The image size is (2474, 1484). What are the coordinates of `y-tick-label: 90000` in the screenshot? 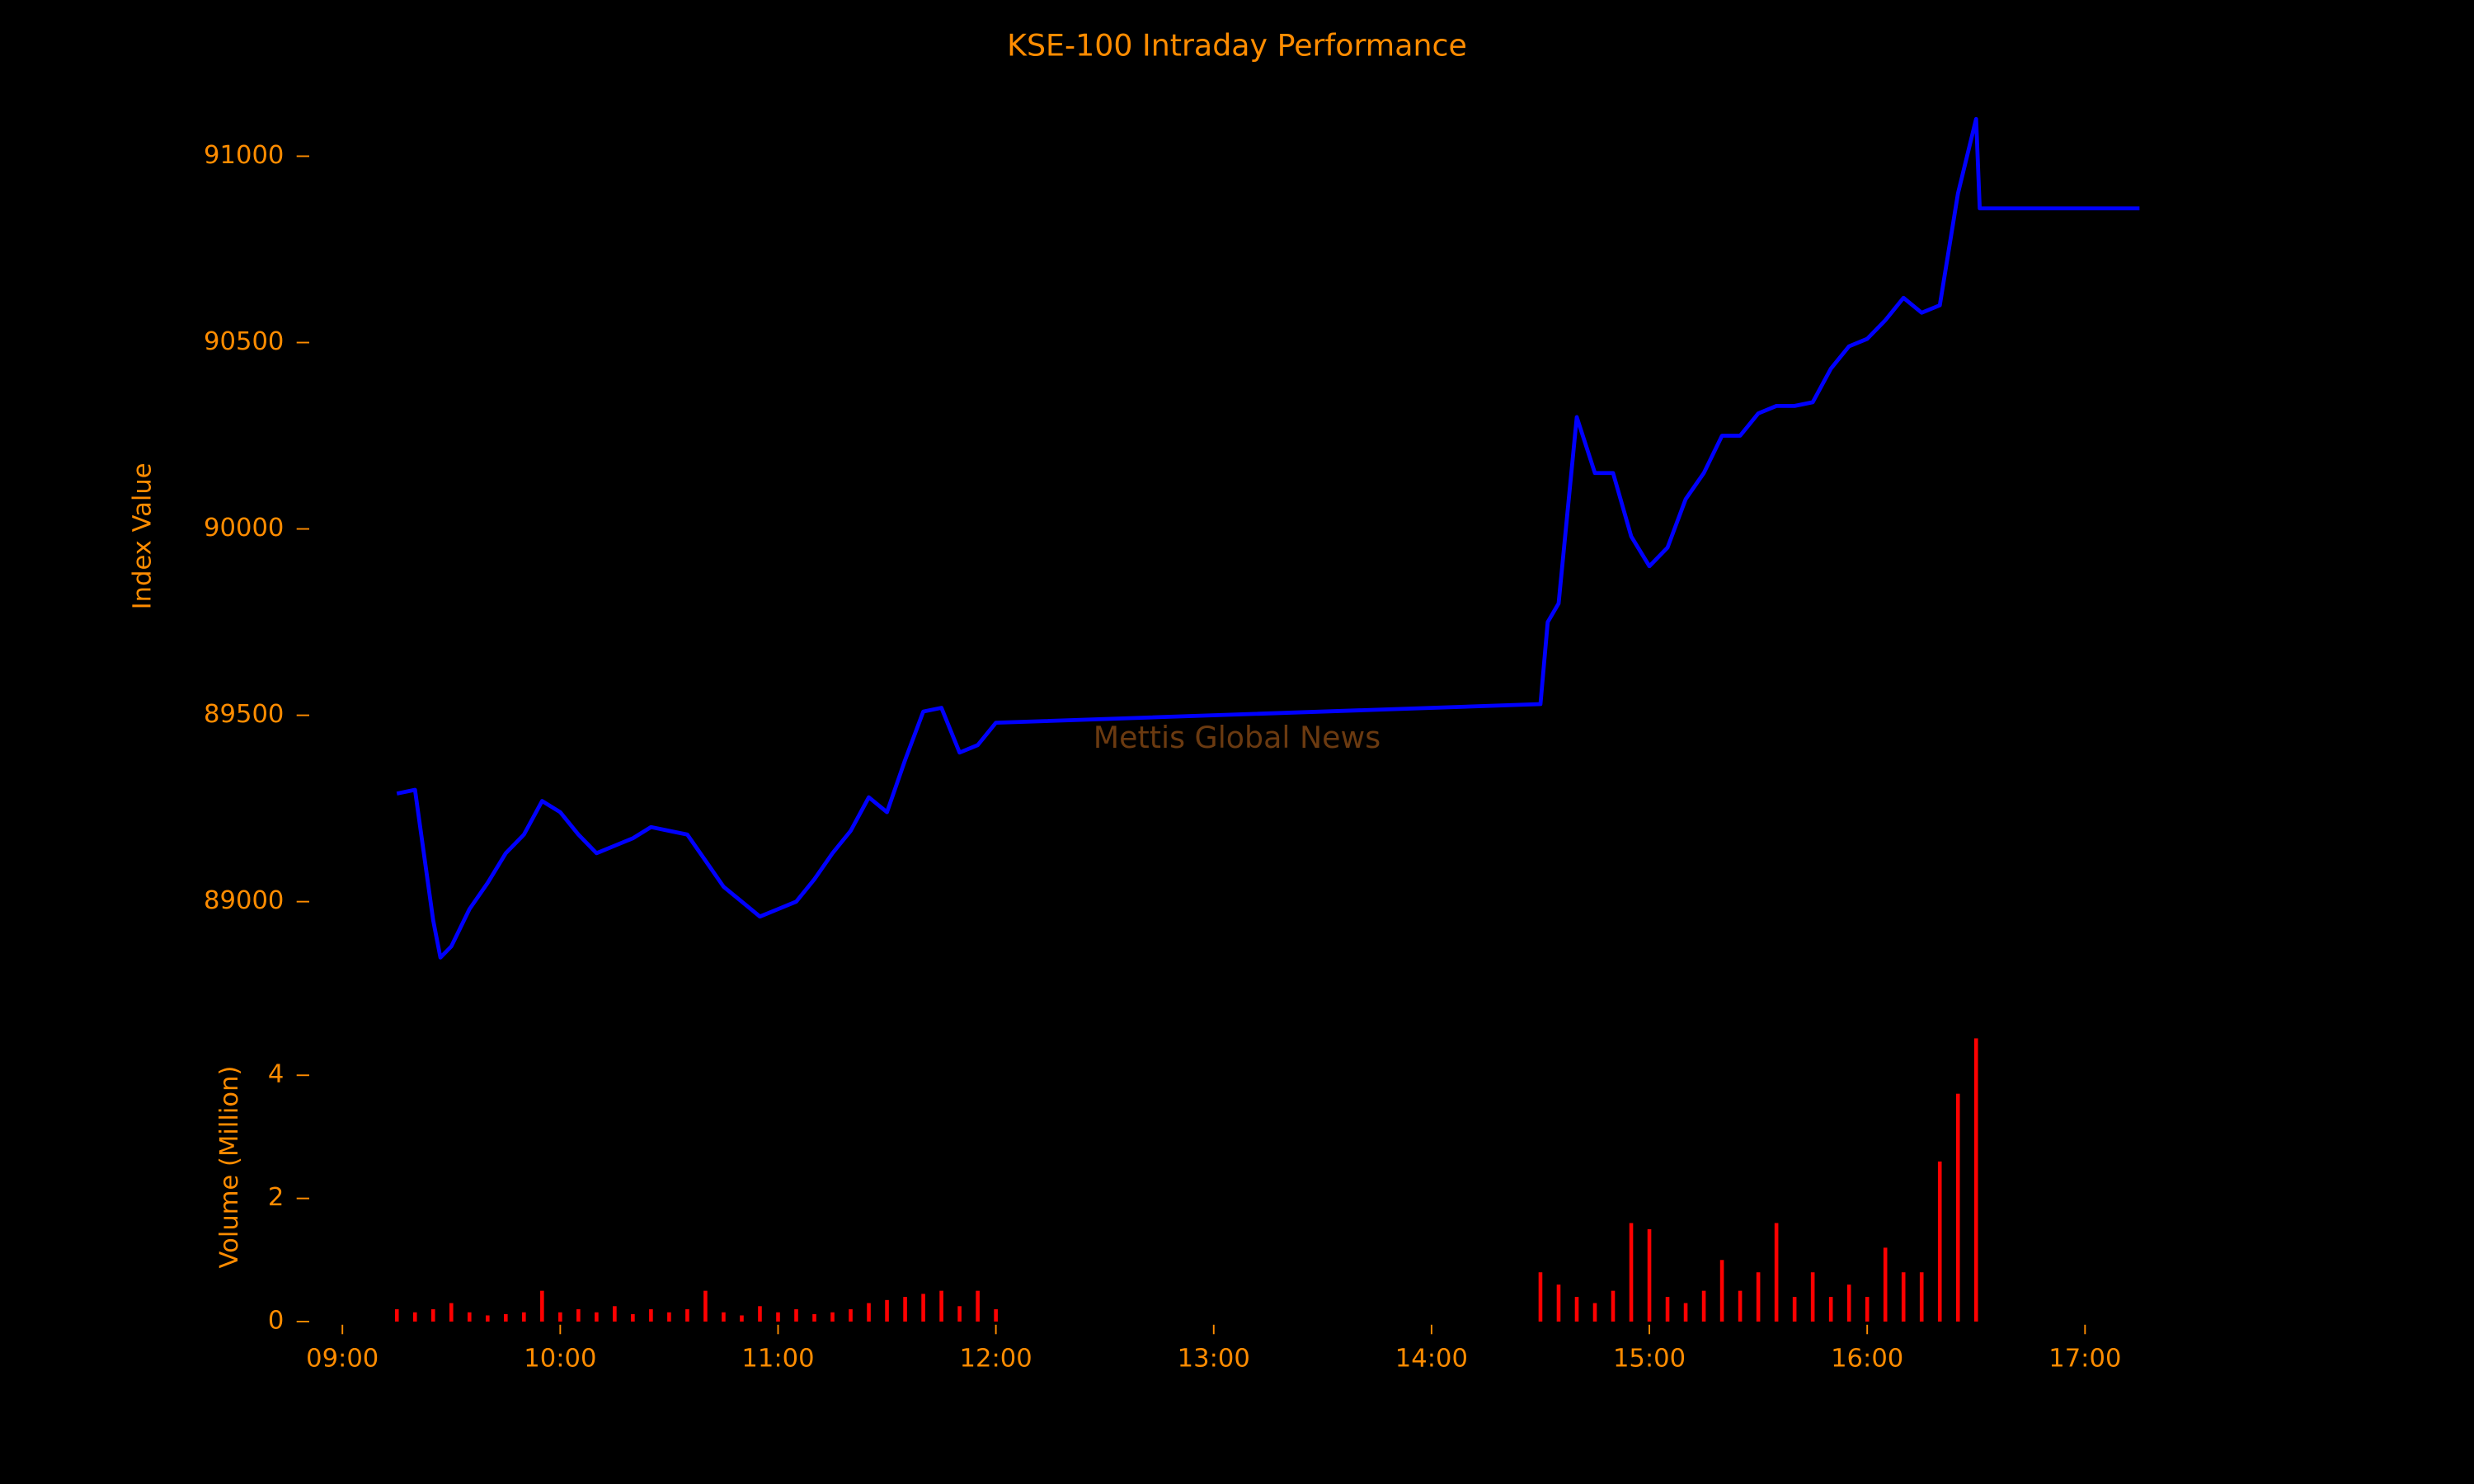 It's located at (244, 528).